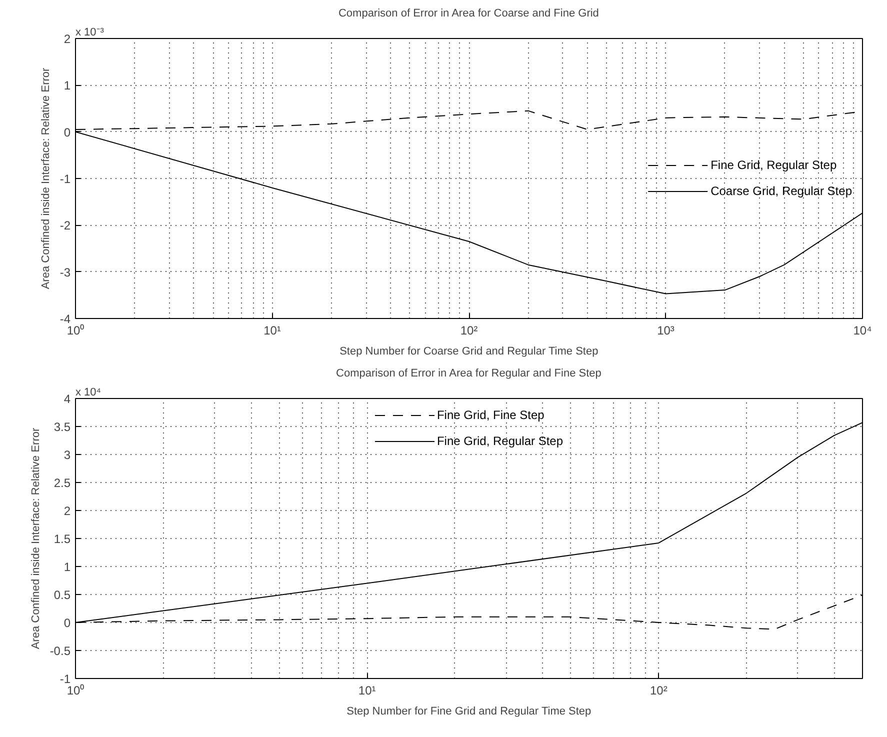  Describe the element at coordinates (490, 415) in the screenshot. I see `legend-label: Fine Grid, Fine Step` at that location.